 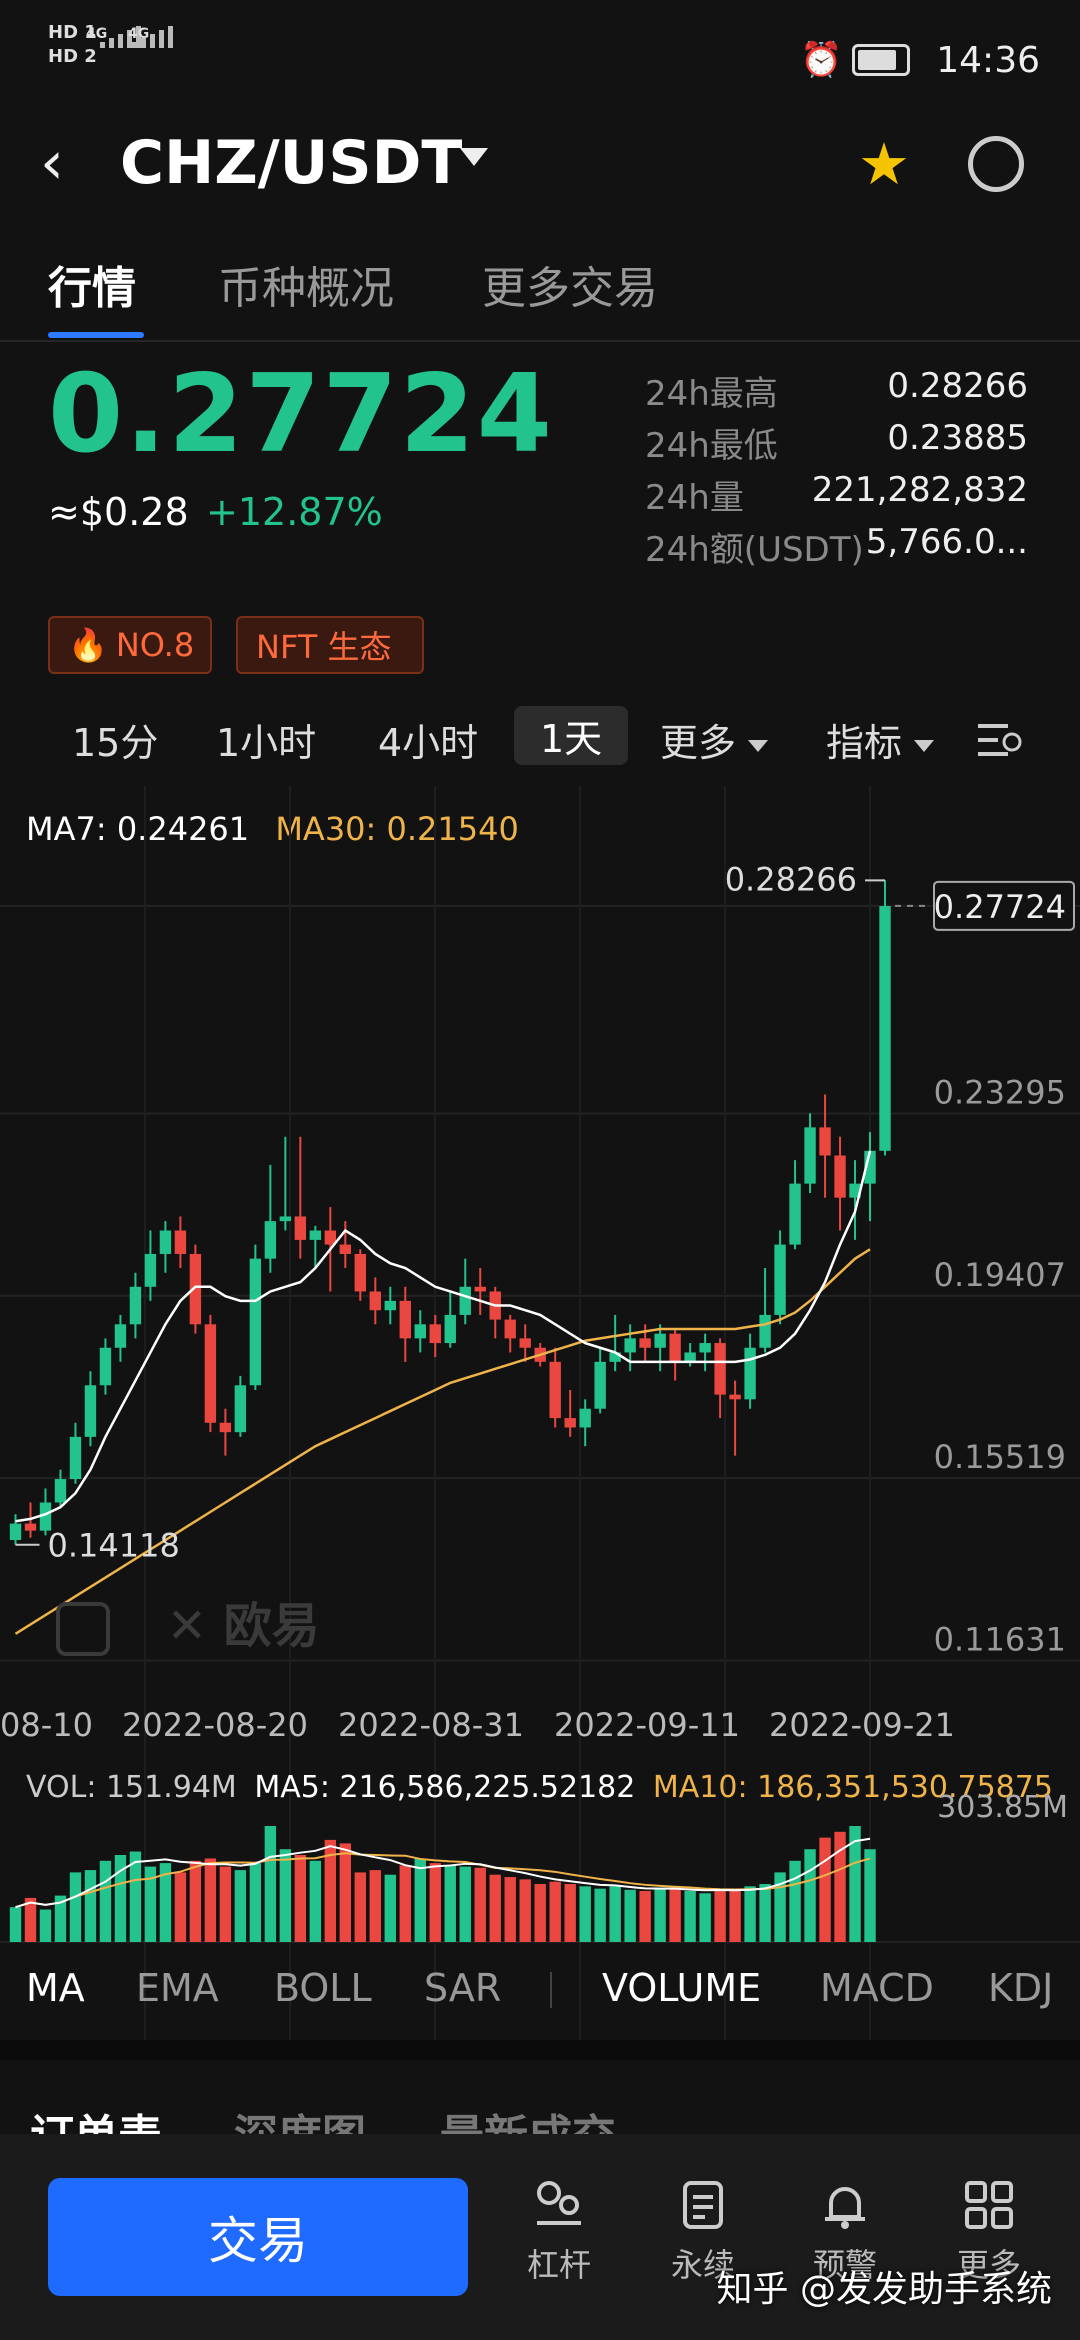 I want to click on interval-more: 更多, so click(x=714, y=739).